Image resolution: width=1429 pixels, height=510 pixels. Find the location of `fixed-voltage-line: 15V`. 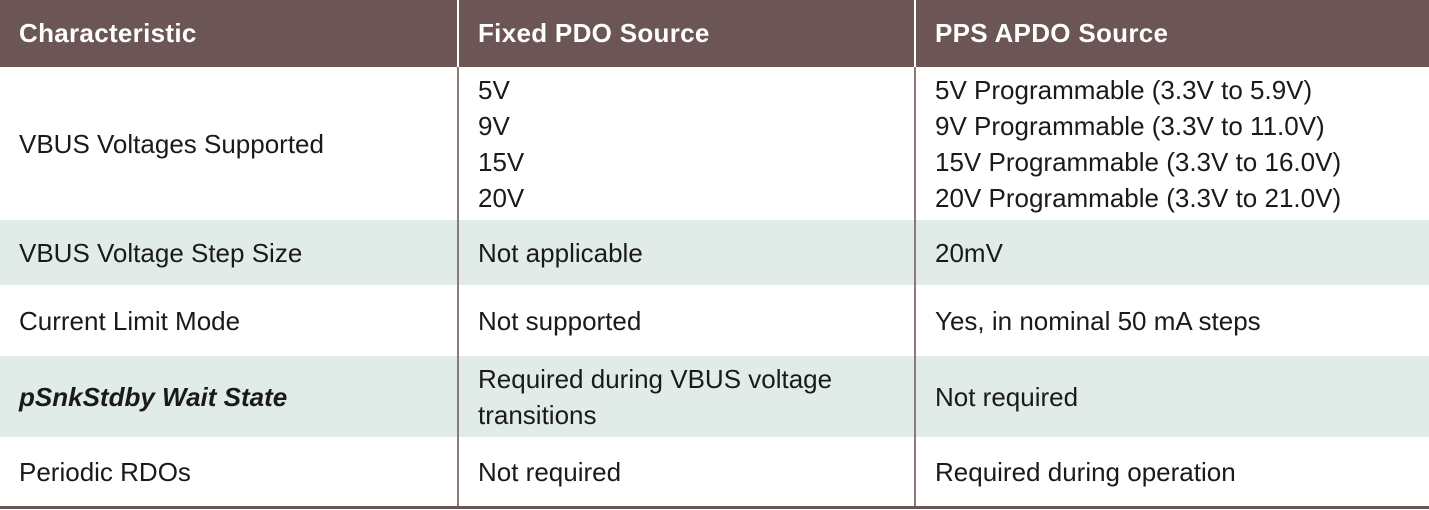

fixed-voltage-line: 15V is located at coordinates (501, 161).